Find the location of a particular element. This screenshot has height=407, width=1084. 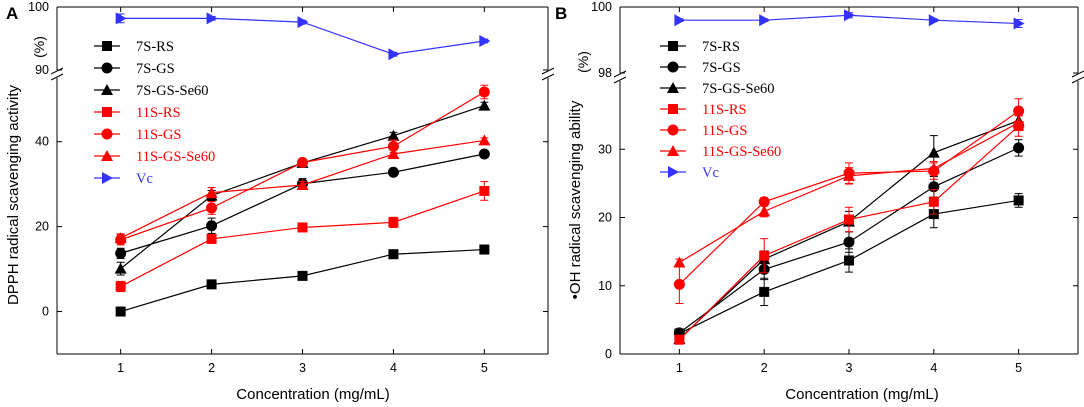

legend-entry-11S-GS-Se60: 11S-GS-Se60 is located at coordinates (154, 157).